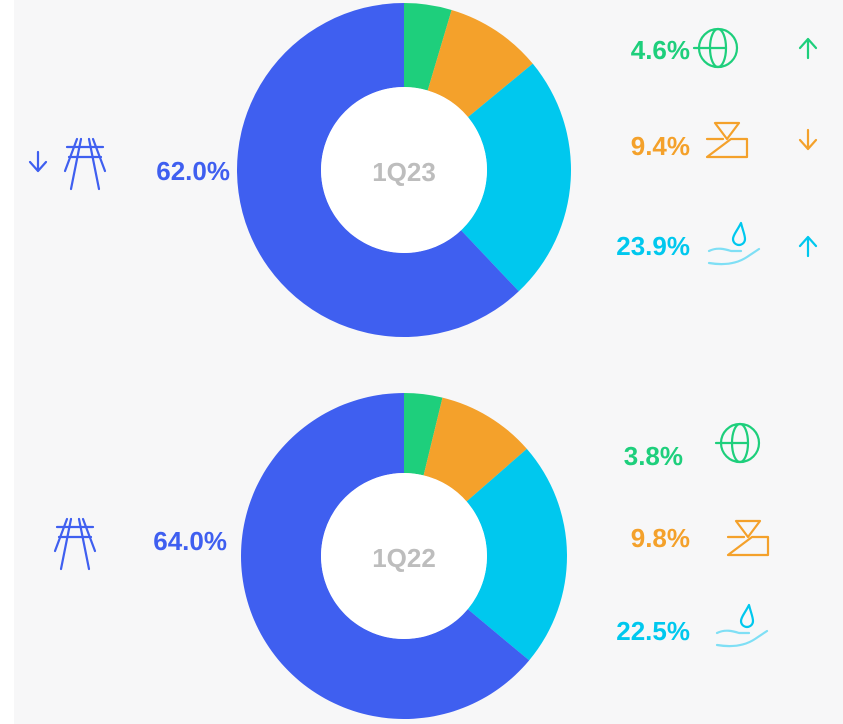 The image size is (843, 724). What do you see at coordinates (653, 631) in the screenshot?
I see `value-label: 22.5%` at bounding box center [653, 631].